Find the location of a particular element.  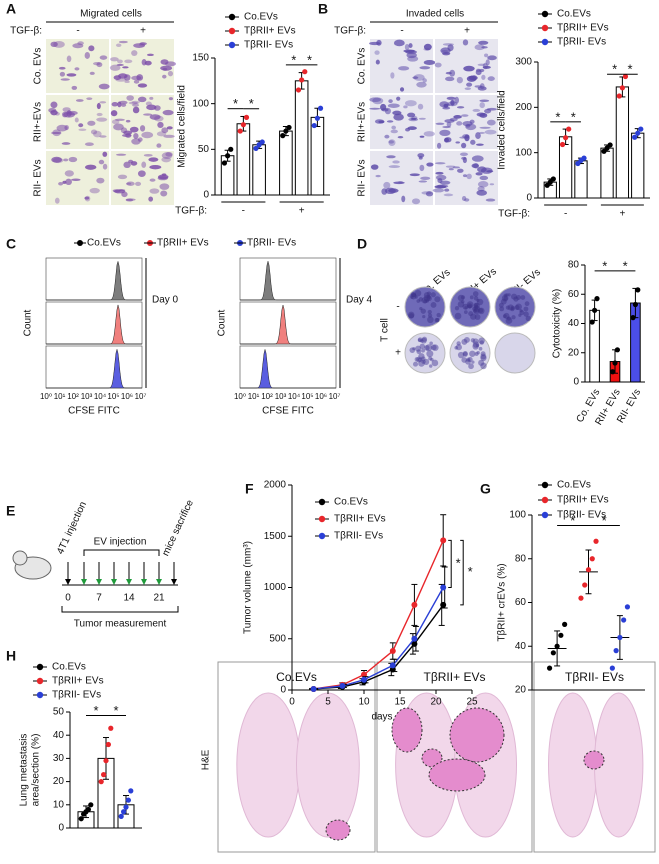

label: TβRII+ EVs is located at coordinates (455, 677).